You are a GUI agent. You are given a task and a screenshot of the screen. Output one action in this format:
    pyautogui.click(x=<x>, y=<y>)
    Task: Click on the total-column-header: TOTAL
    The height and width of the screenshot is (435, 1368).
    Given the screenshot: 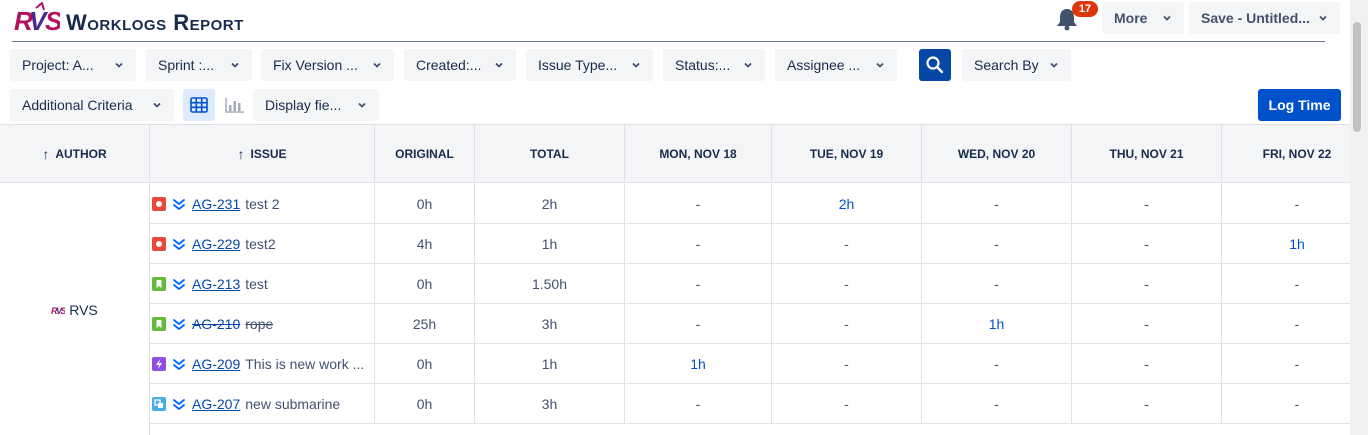 What is the action you would take?
    pyautogui.click(x=550, y=154)
    